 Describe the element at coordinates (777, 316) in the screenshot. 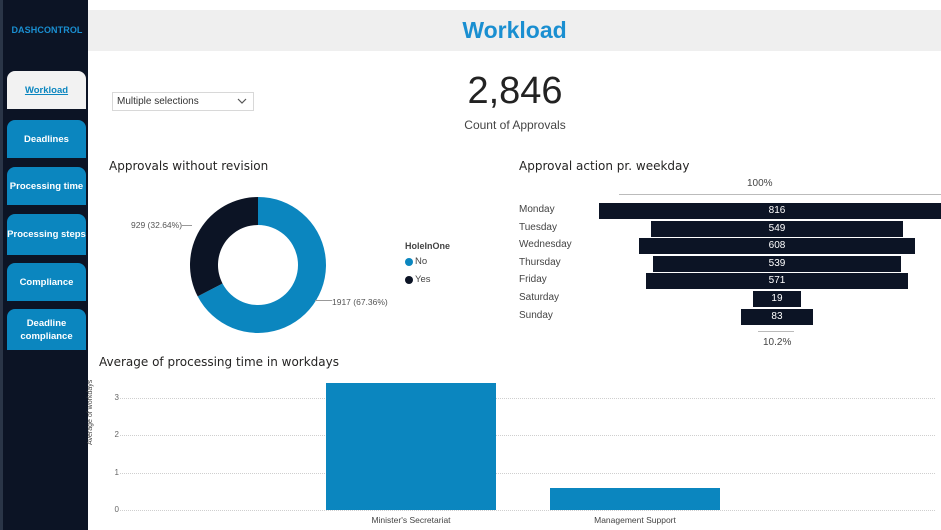

I see `funnel-bar-sunday: 83` at that location.